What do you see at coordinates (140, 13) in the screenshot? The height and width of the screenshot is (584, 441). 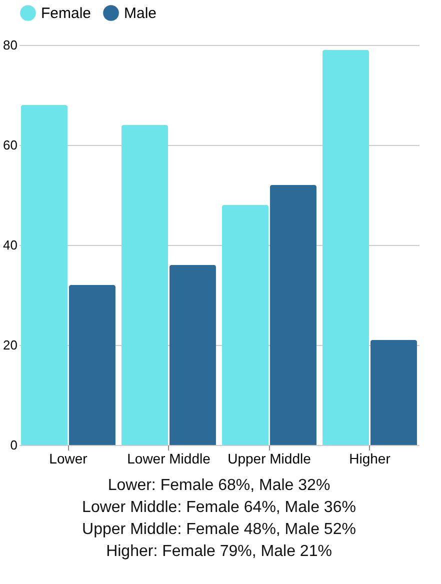 I see `legend-label: Male` at bounding box center [140, 13].